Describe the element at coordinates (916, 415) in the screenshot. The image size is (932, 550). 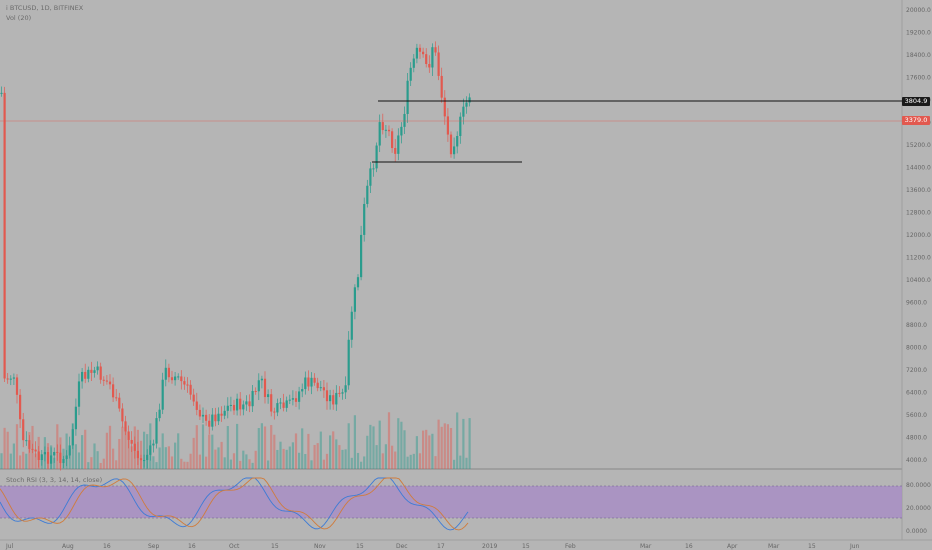
I see `price-tick-label: 5600.0` at that location.